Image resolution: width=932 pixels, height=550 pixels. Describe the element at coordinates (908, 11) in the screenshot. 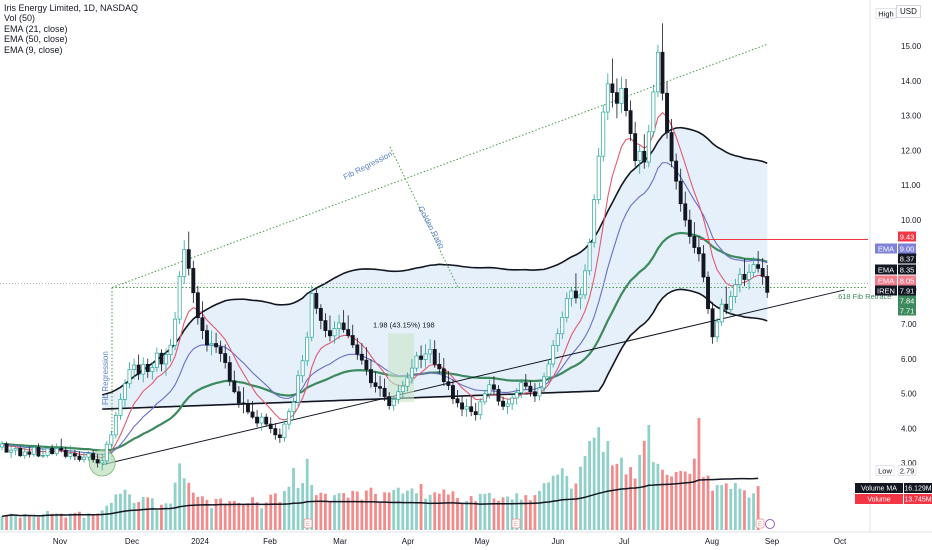

I see `currency-badge: USD` at that location.